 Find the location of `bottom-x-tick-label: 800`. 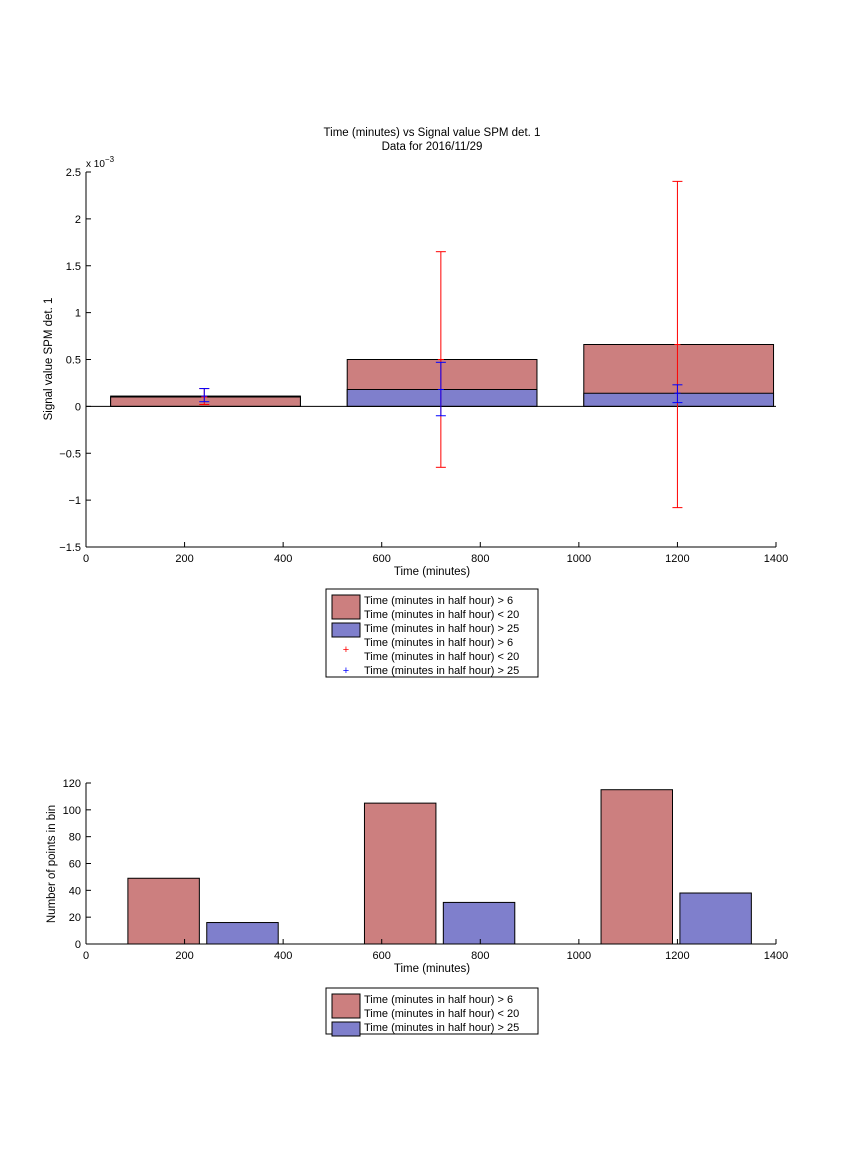

bottom-x-tick-label: 800 is located at coordinates (480, 956).